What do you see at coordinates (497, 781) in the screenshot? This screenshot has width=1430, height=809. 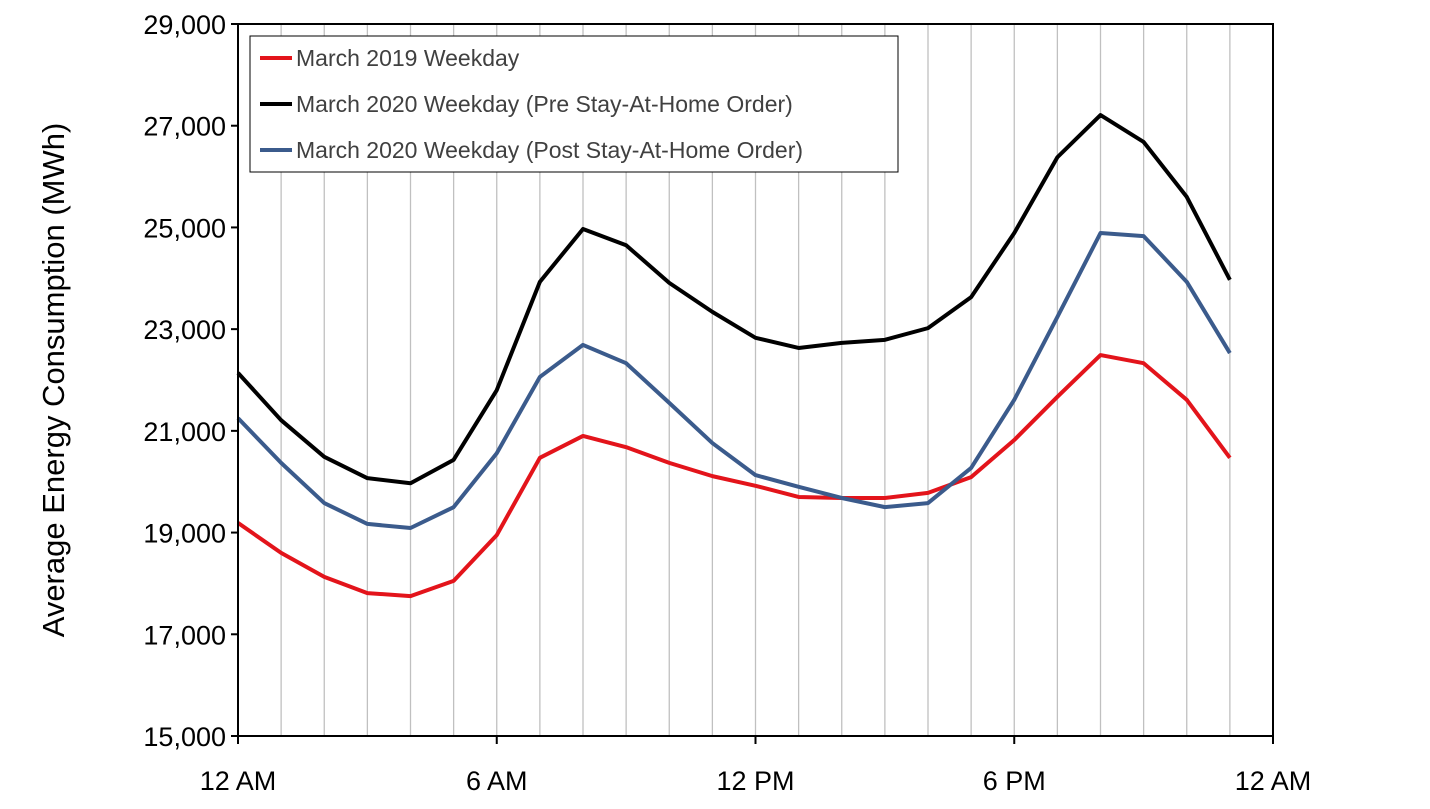 I see `x-tick-label: 6 AM` at bounding box center [497, 781].